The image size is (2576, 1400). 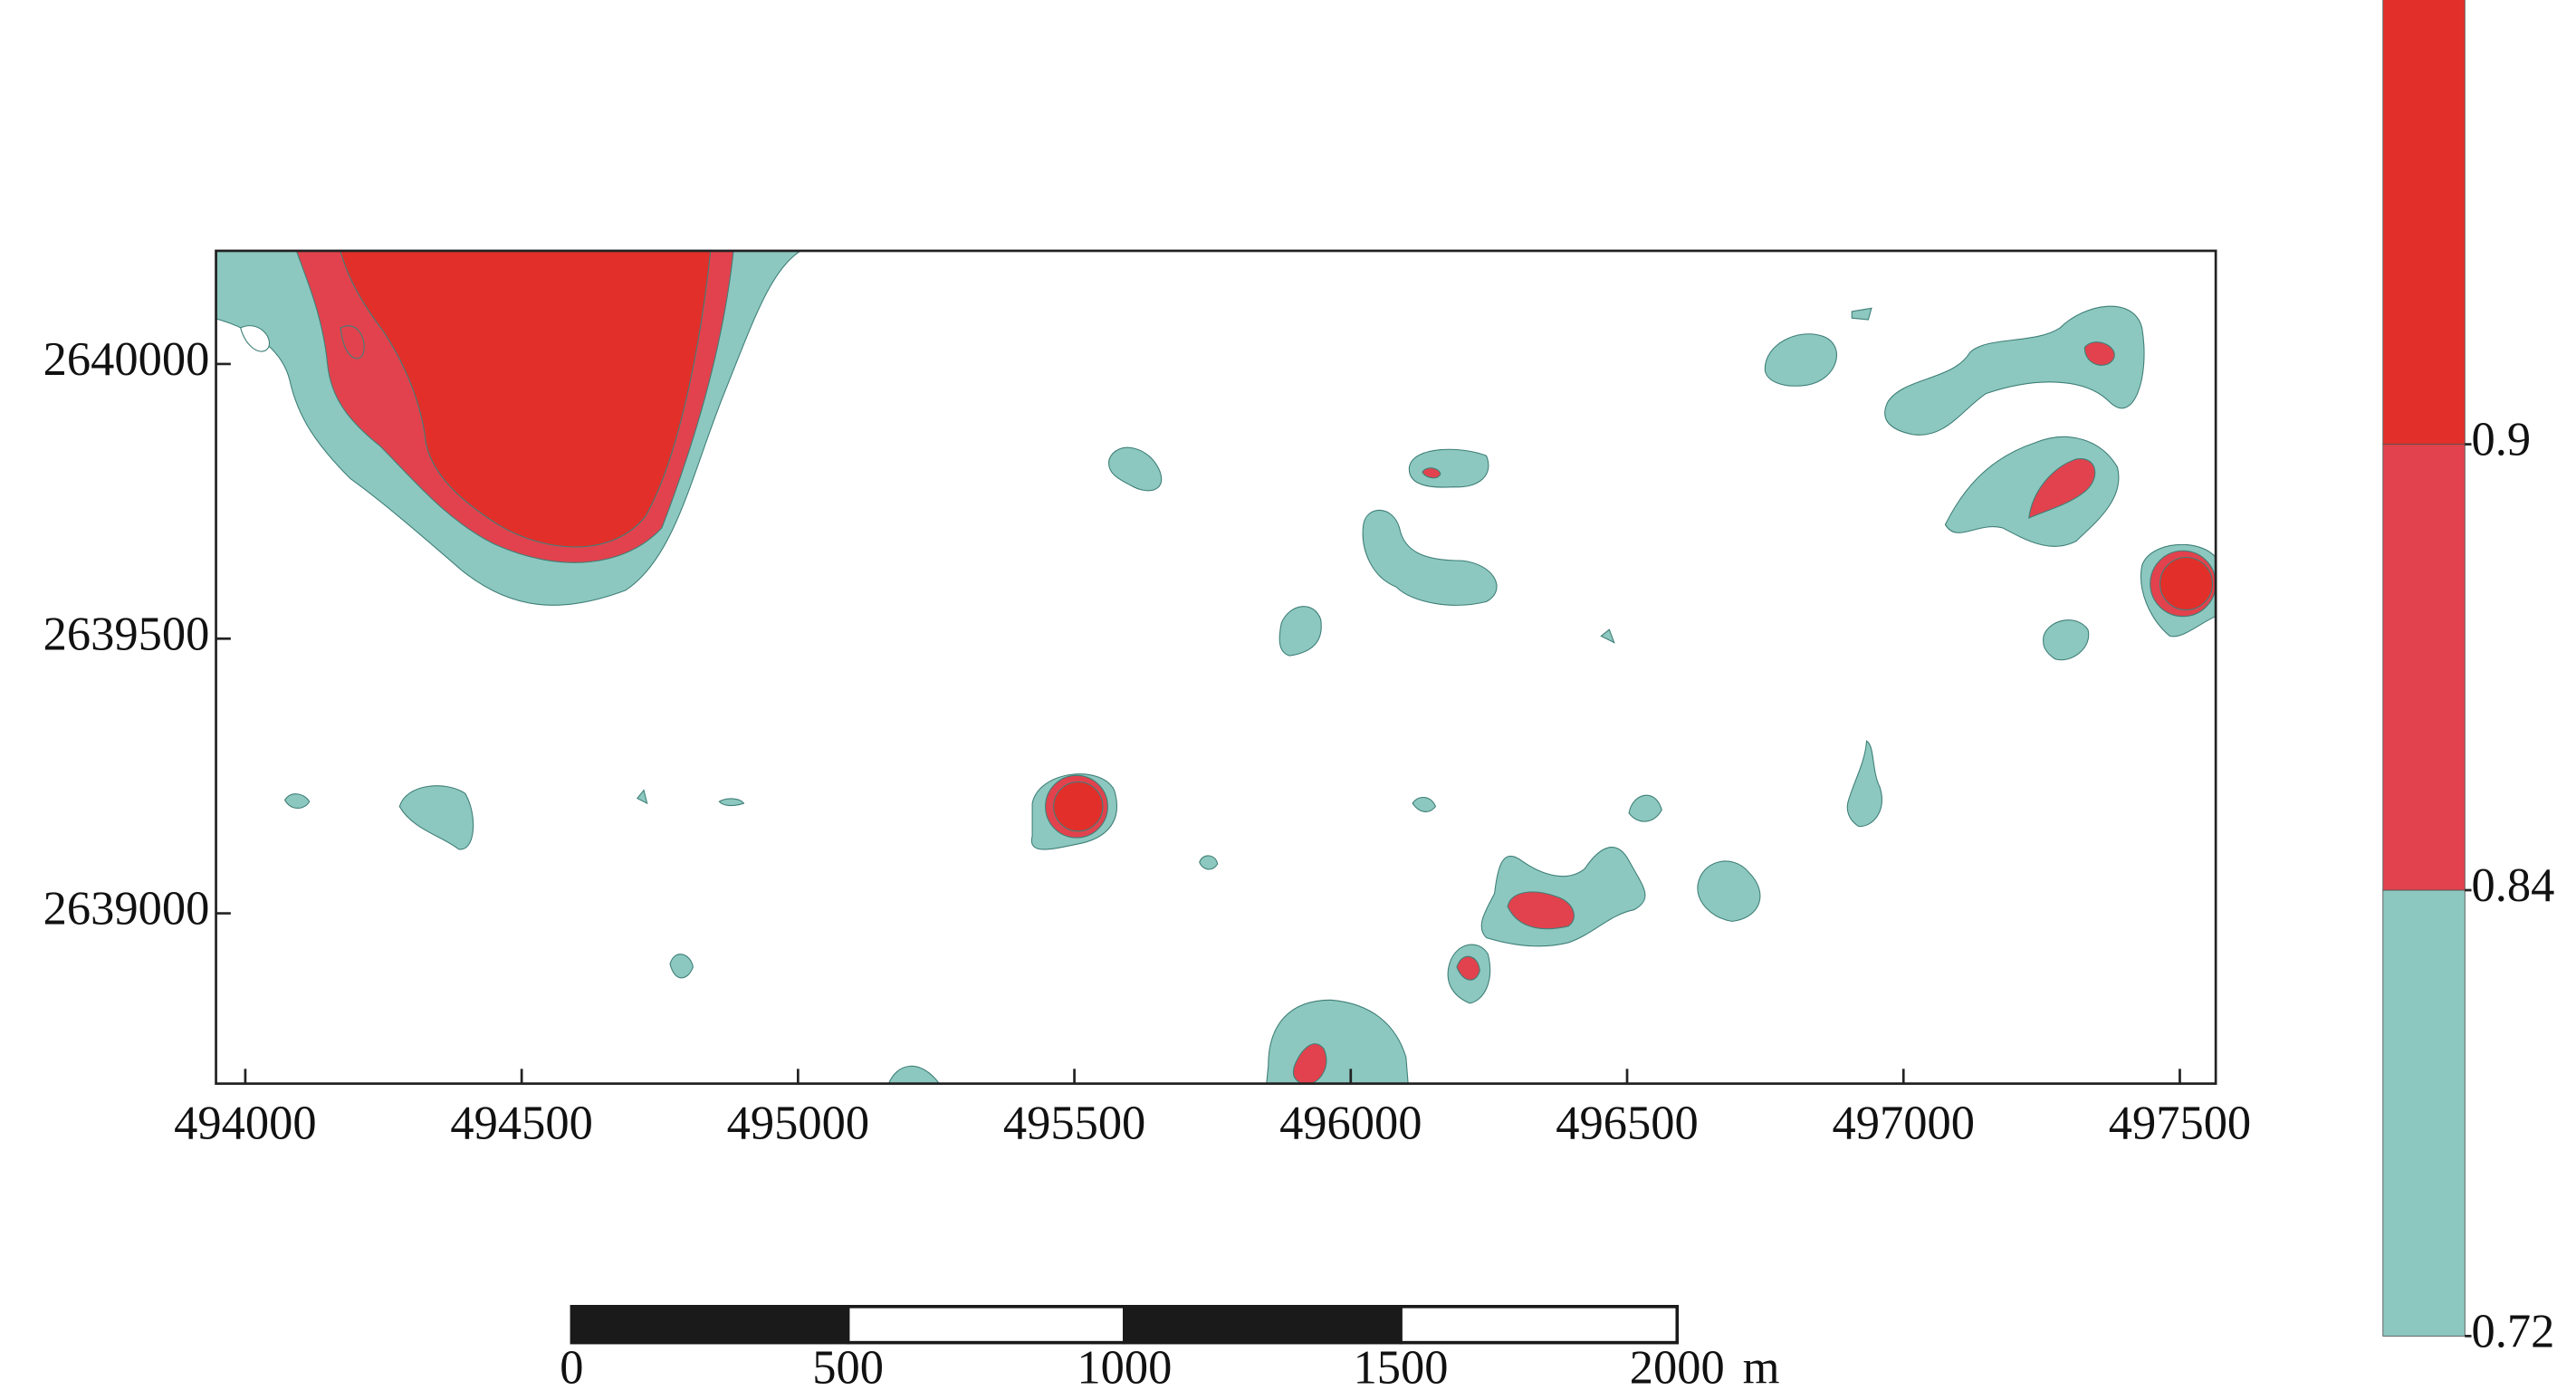 What do you see at coordinates (848, 1367) in the screenshot?
I see `scale-label: 500` at bounding box center [848, 1367].